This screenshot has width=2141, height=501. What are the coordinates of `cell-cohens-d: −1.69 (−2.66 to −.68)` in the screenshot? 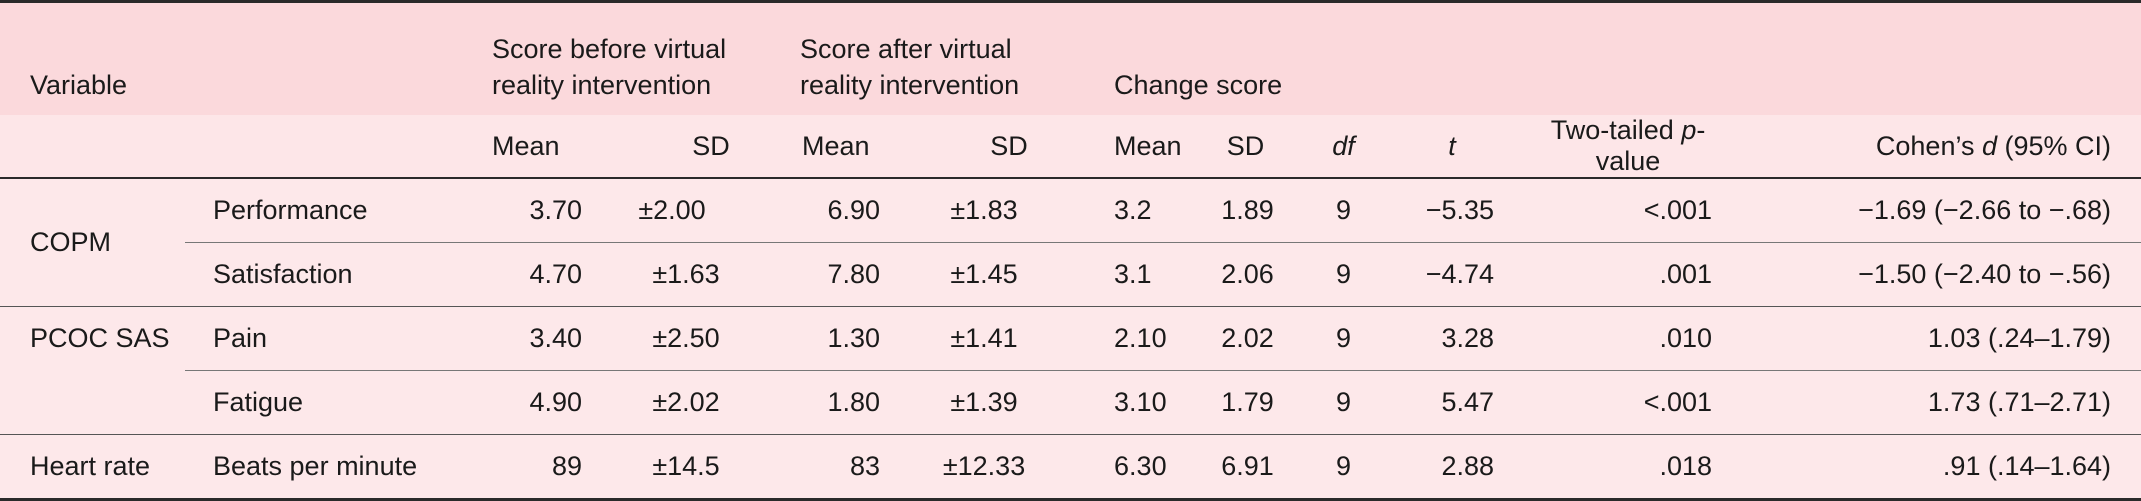 It's located at (1933, 210).